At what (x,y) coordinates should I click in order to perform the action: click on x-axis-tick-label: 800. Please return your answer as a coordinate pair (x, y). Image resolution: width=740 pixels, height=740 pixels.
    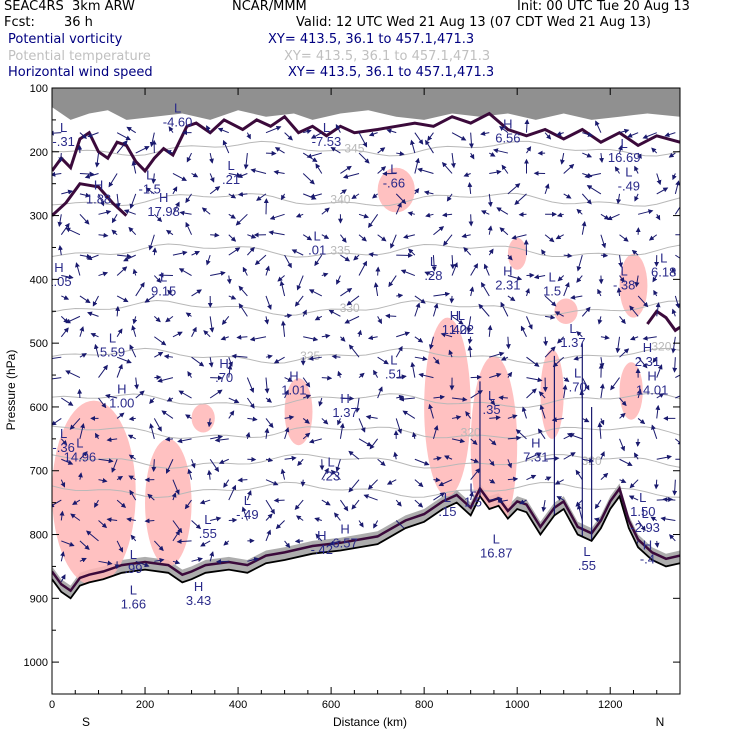
    Looking at the image, I should click on (424, 705).